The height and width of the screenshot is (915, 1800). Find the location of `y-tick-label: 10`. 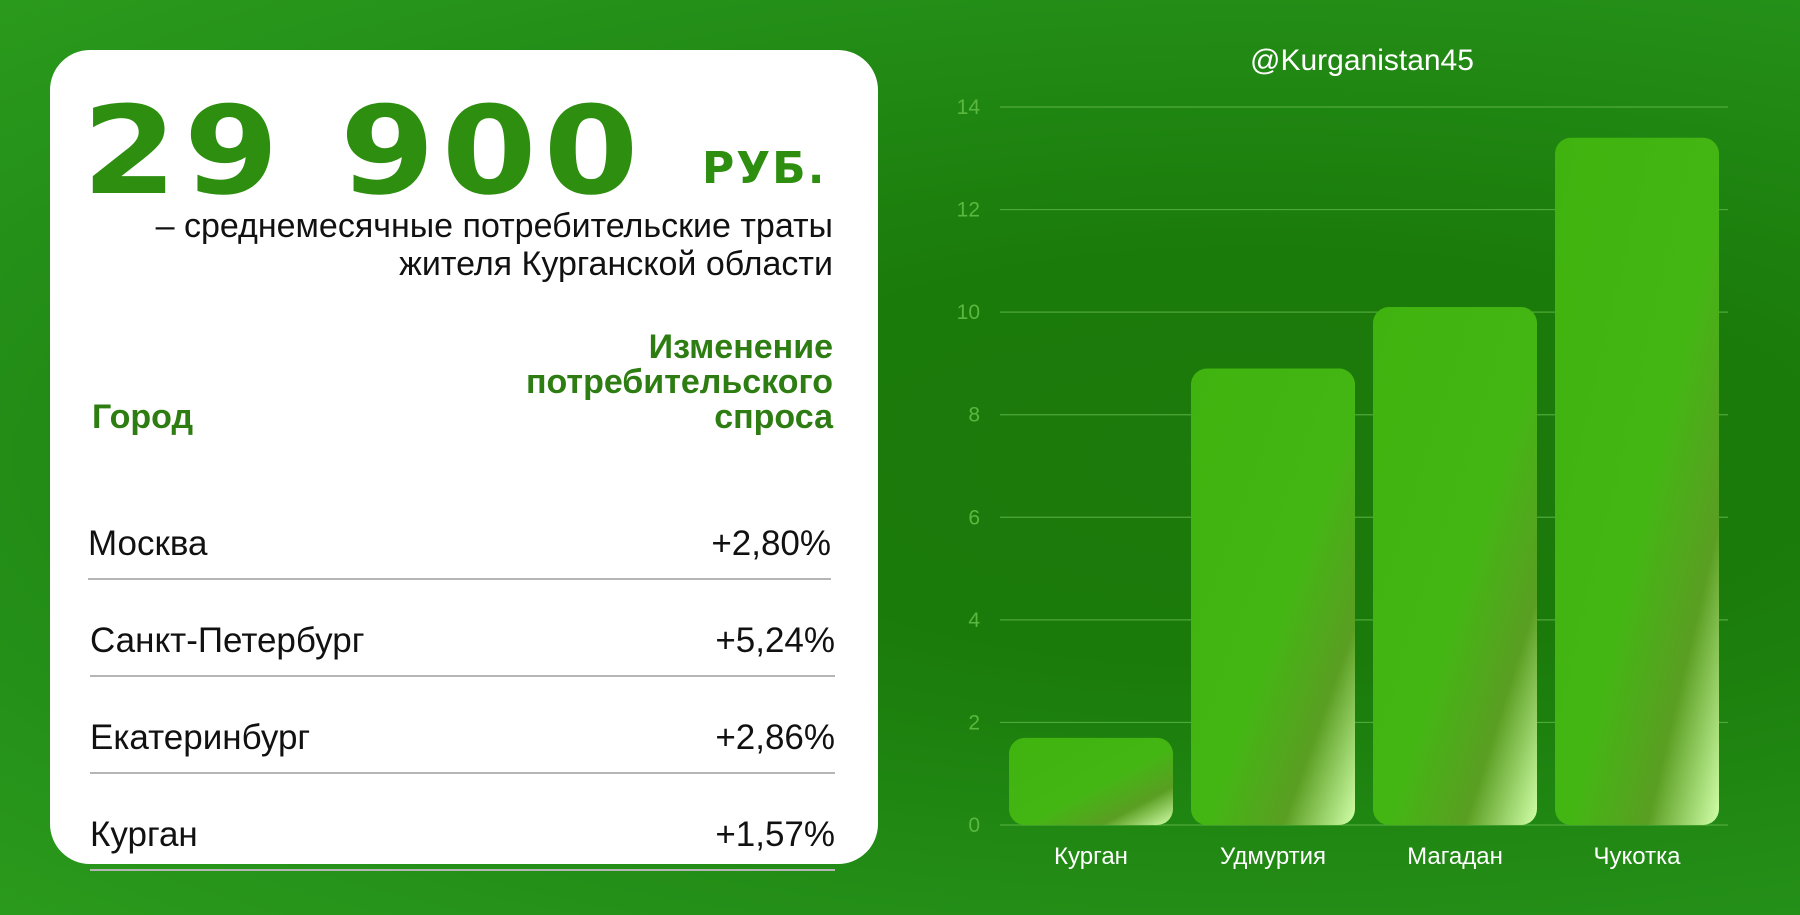

y-tick-label: 10 is located at coordinates (968, 312).